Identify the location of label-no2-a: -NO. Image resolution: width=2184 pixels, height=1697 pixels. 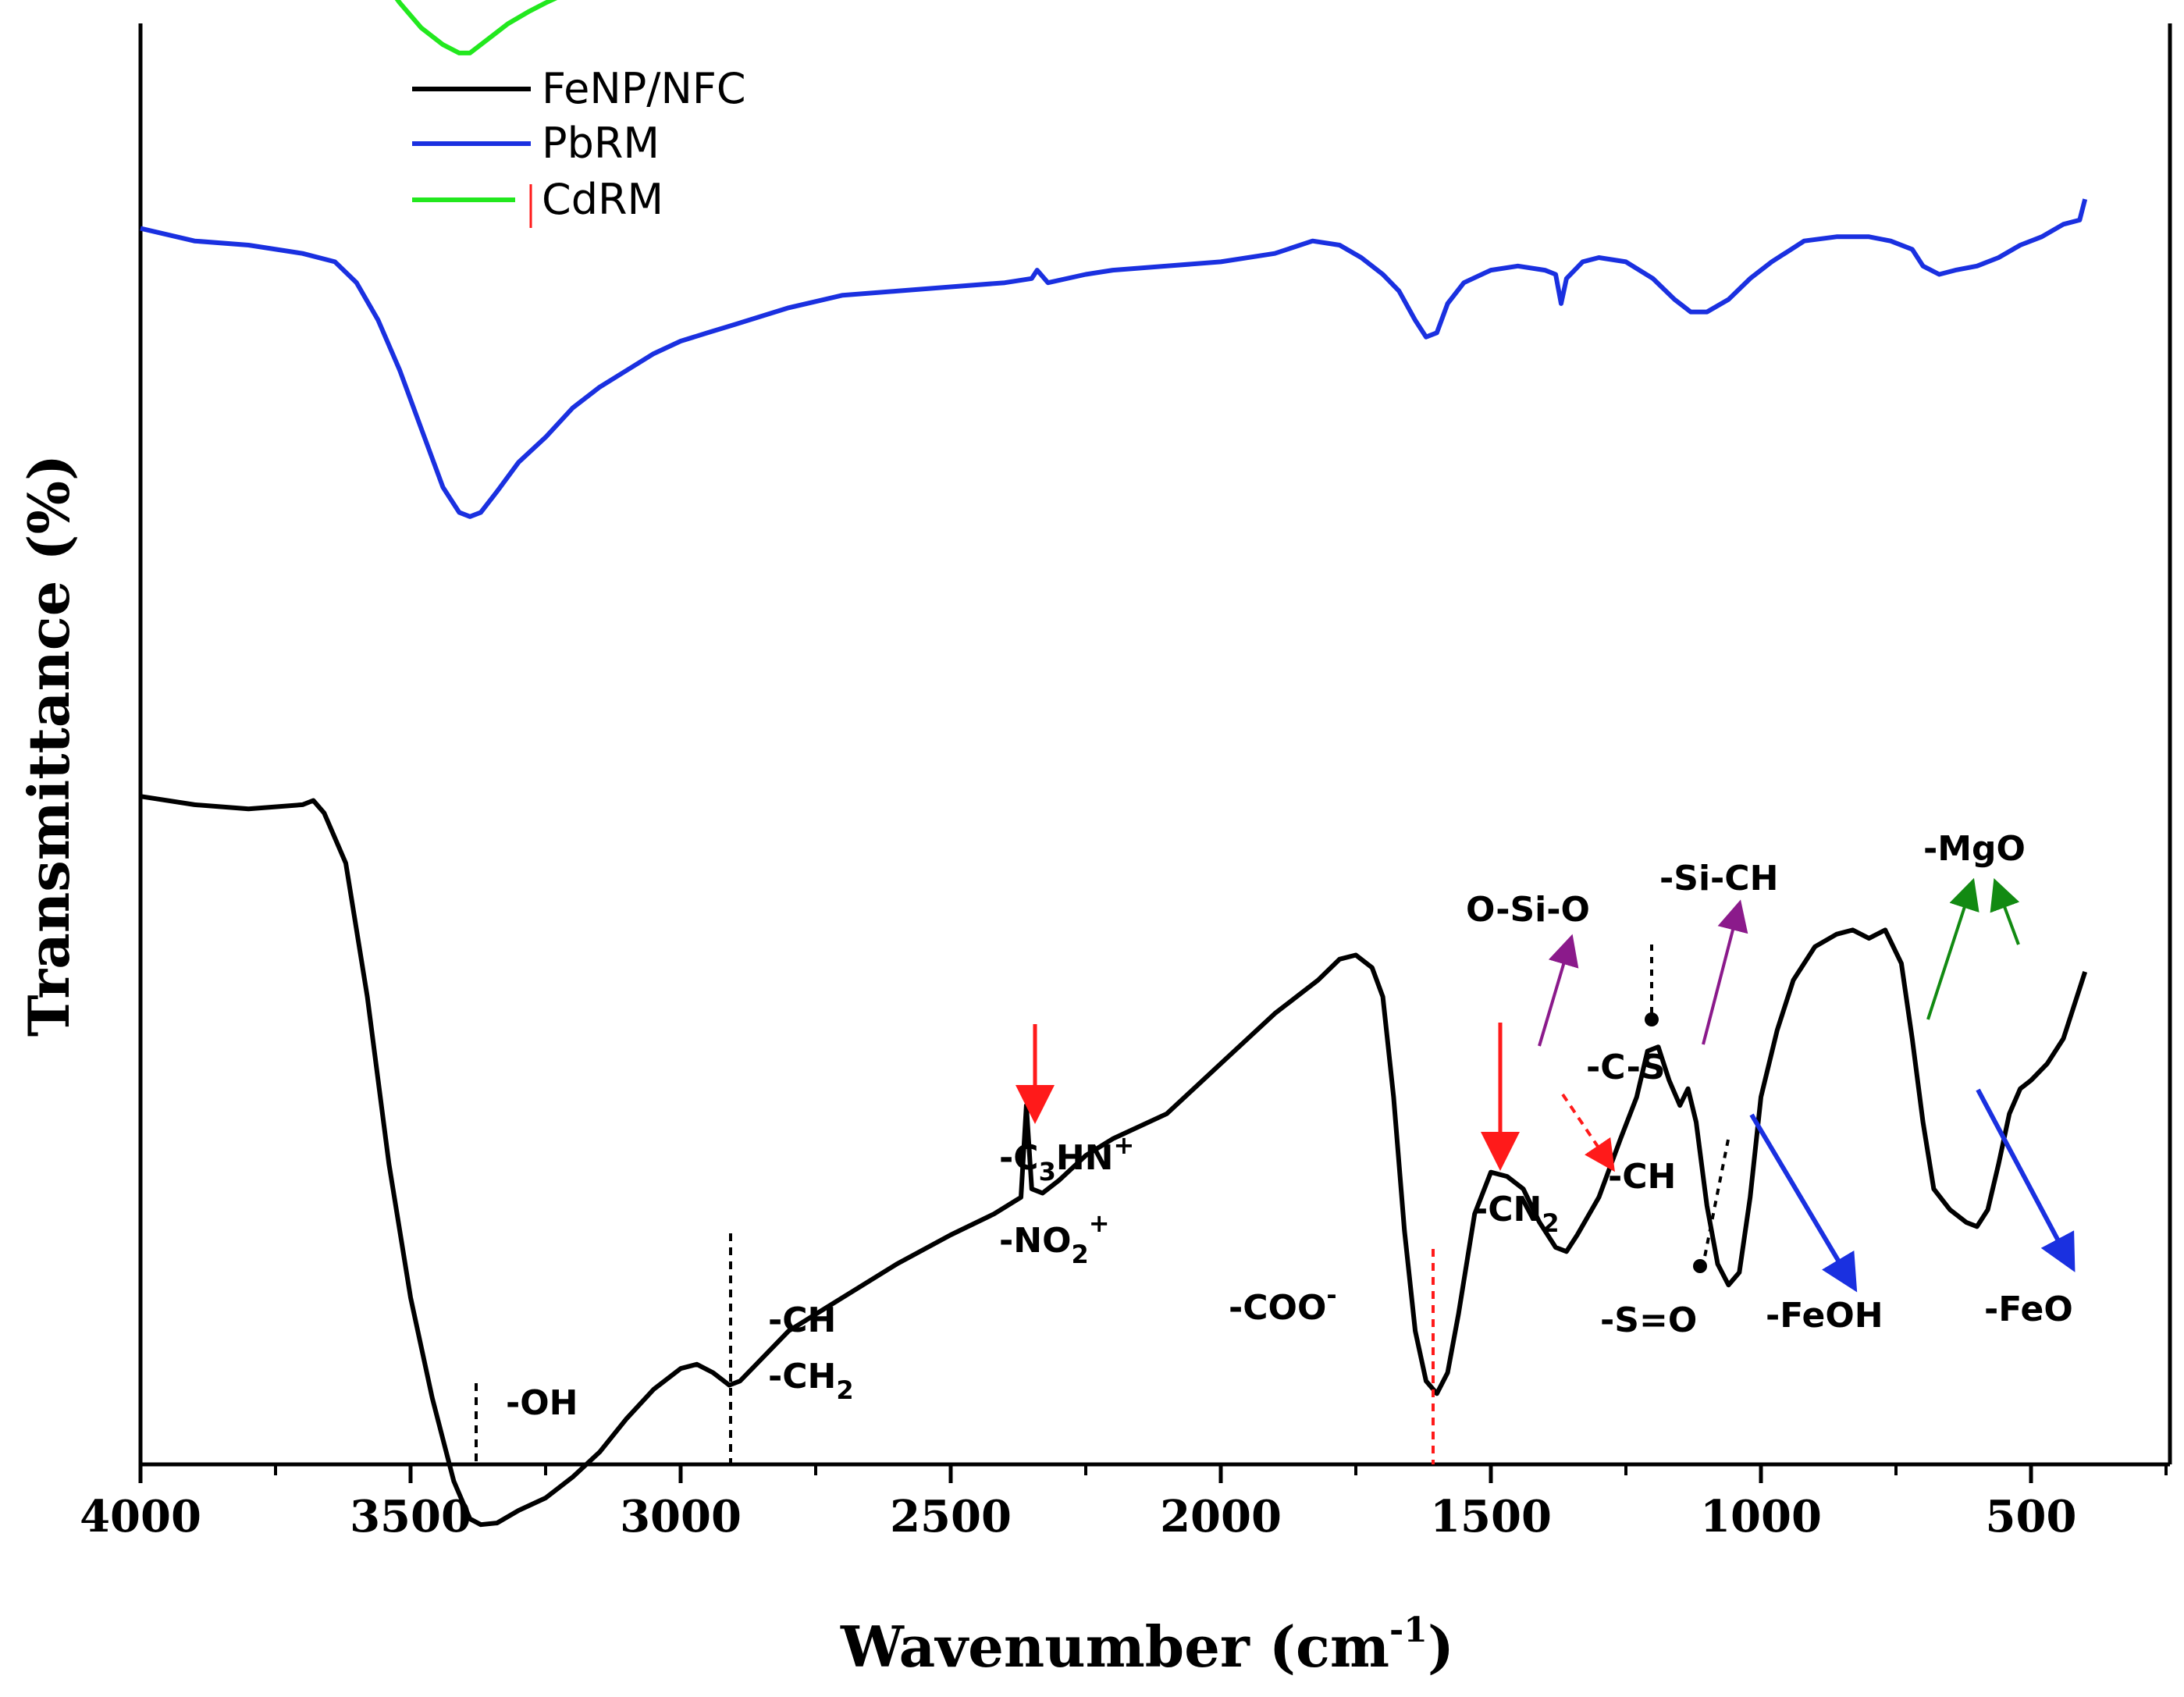
(1035, 1241).